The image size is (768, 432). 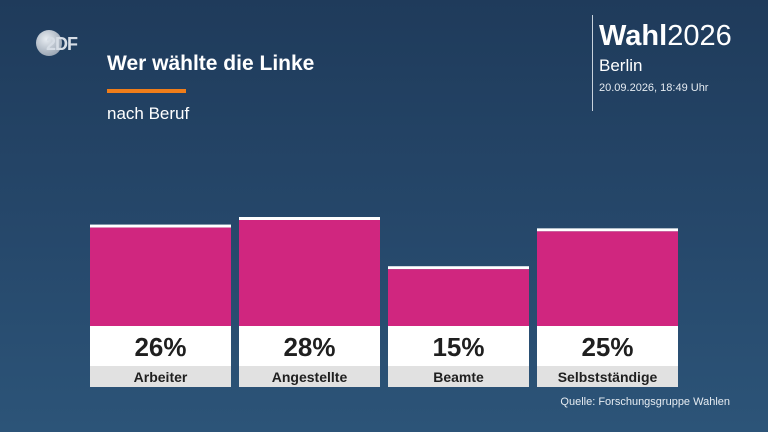 I want to click on zdf-logo-circle, so click(x=49, y=43).